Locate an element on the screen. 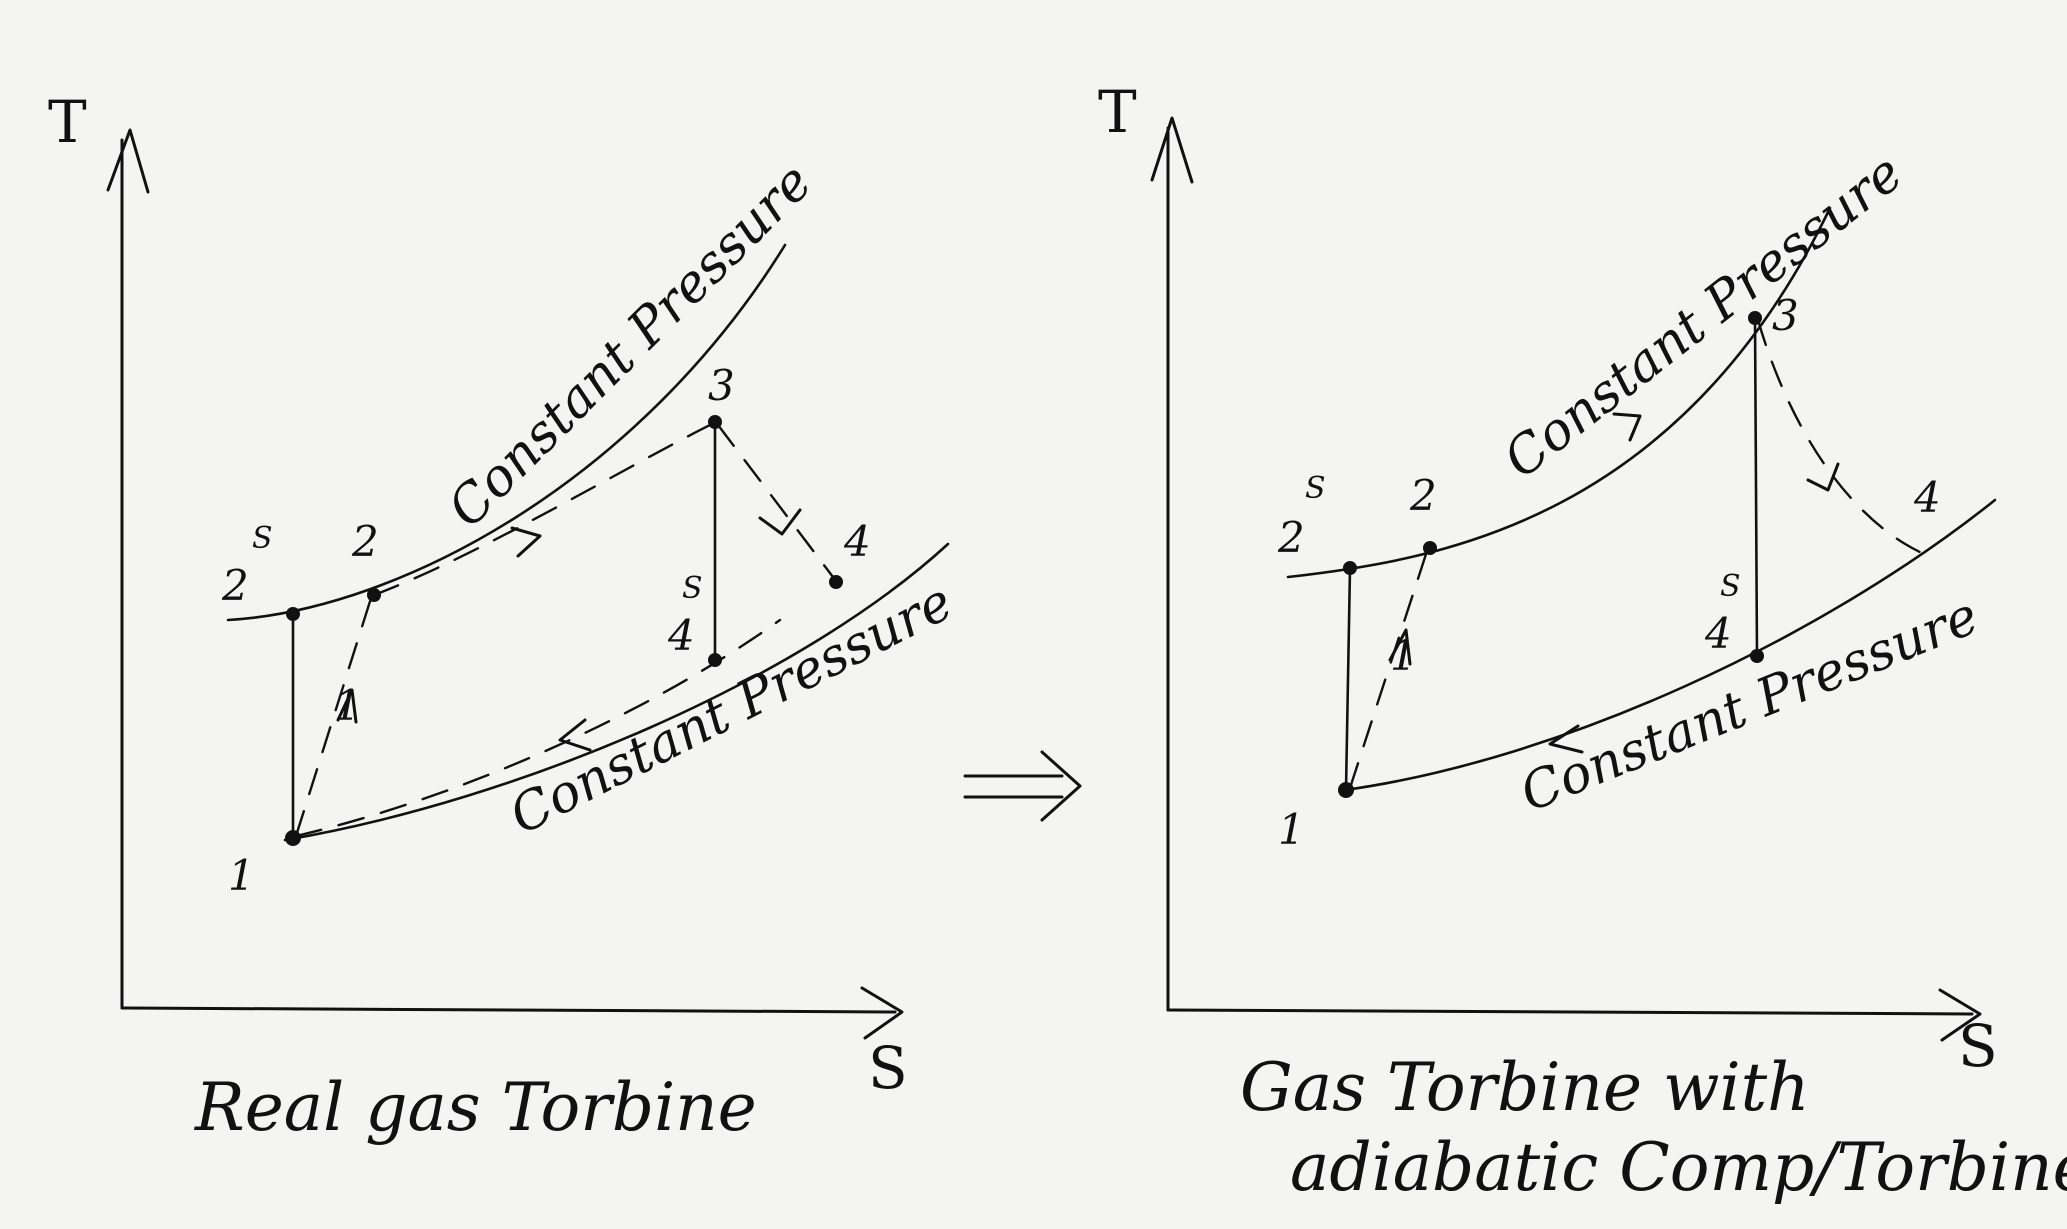 The height and width of the screenshot is (1229, 2067). right-lower-constant-pressure-curve is located at coordinates (1670, 645).